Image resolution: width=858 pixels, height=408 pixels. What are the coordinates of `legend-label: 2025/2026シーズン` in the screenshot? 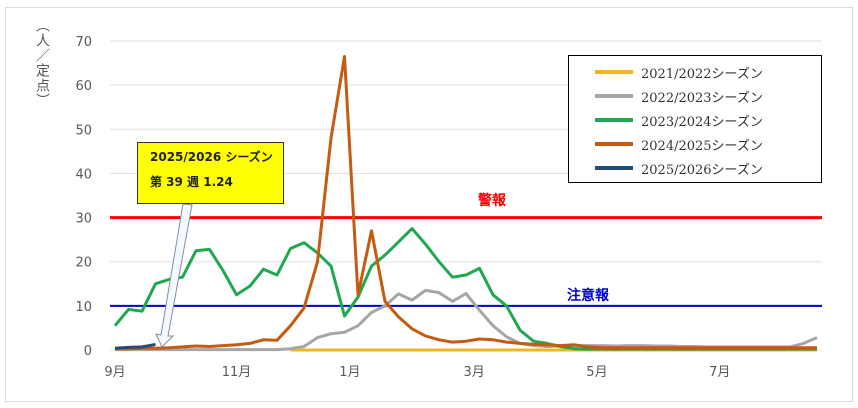 It's located at (702, 170).